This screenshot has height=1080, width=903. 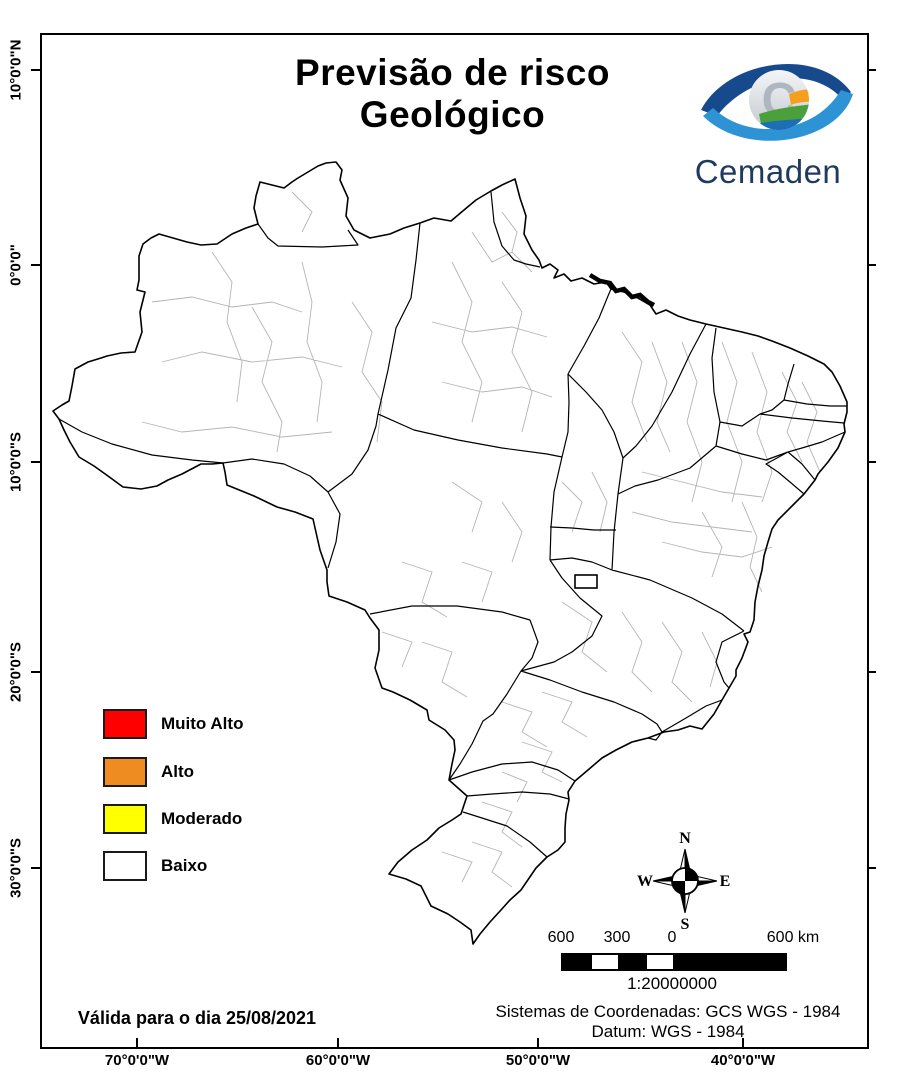 I want to click on legend-label-moderado: Moderado, so click(x=202, y=818).